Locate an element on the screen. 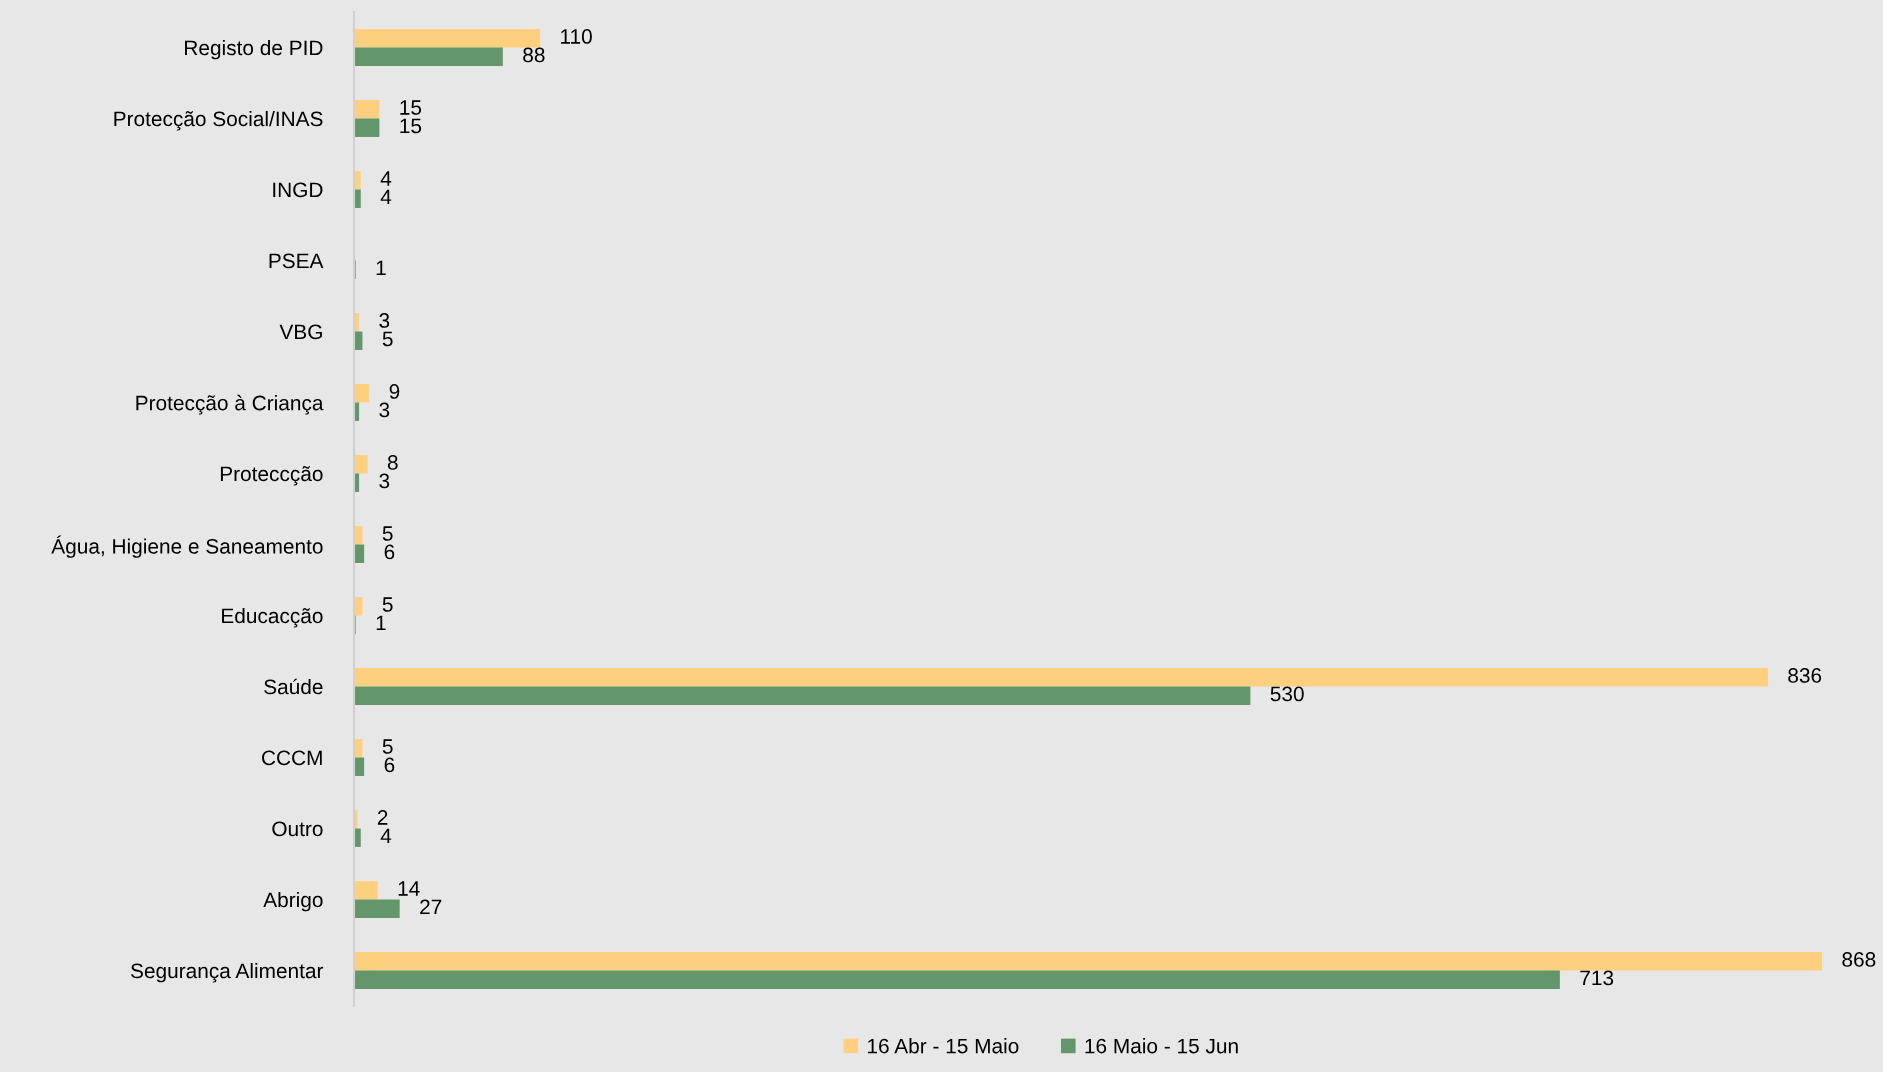 The height and width of the screenshot is (1072, 1883). y-tick-label: Água, Higiene e Saneamento is located at coordinates (187, 546).